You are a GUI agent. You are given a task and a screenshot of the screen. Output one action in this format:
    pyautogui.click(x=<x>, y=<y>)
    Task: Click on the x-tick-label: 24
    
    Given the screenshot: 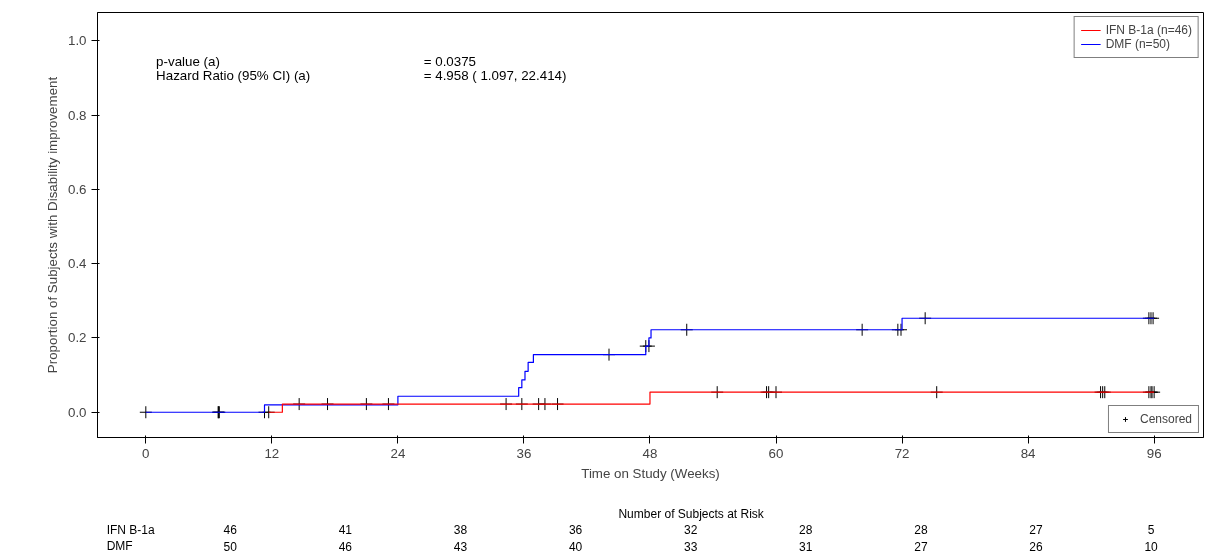 What is the action you would take?
    pyautogui.click(x=398, y=453)
    